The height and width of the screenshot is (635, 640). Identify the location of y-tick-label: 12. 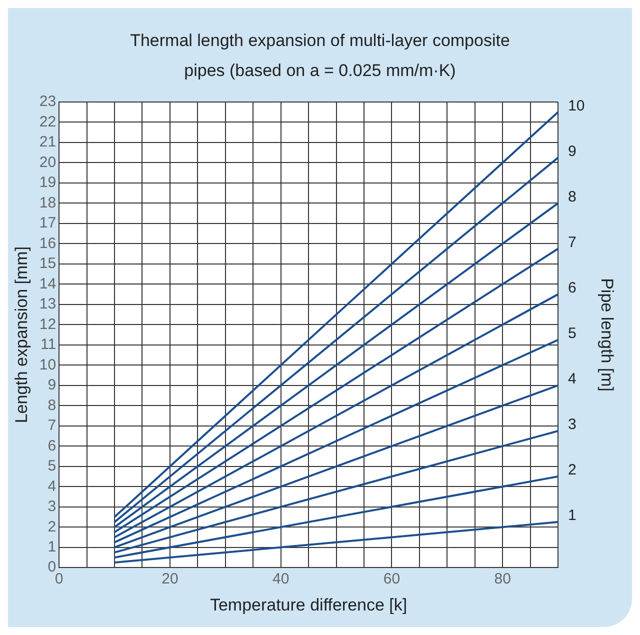
(47, 324).